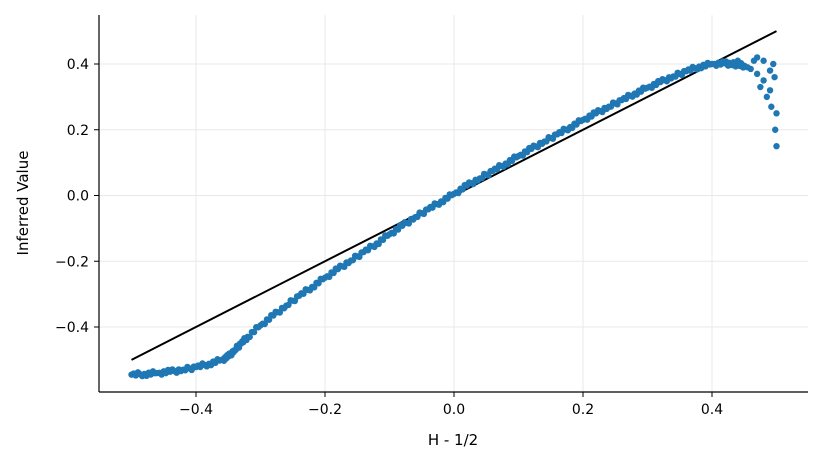 This screenshot has height=464, width=823. I want to click on x-tick-label: −0.4, so click(196, 410).